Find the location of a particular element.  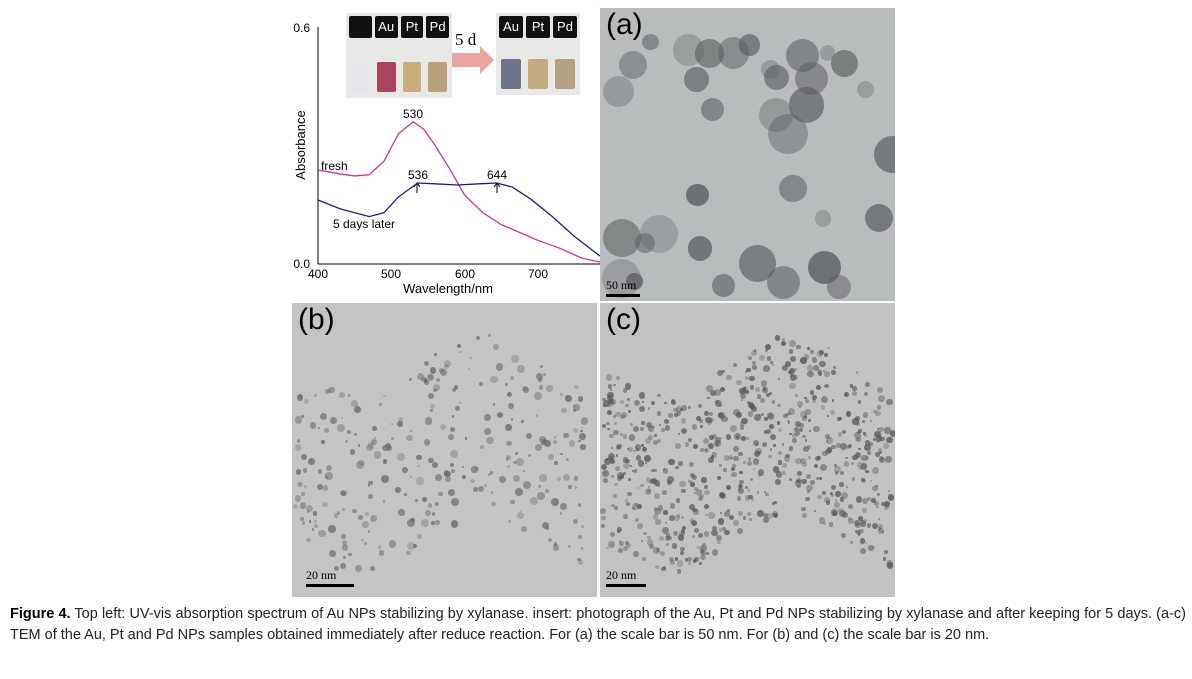

peak-label-644: 644 is located at coordinates (497, 175).